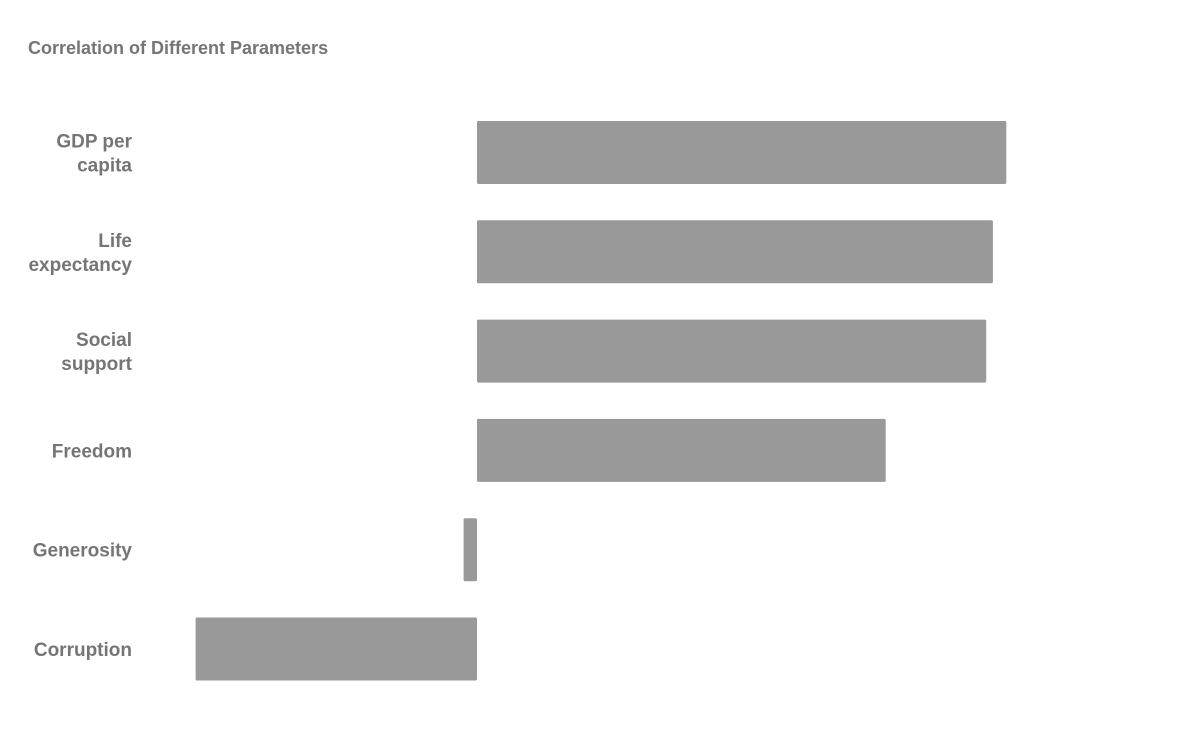 This screenshot has width=1184, height=747. What do you see at coordinates (178, 48) in the screenshot?
I see `chart-title: Correlation of Different Parameters` at bounding box center [178, 48].